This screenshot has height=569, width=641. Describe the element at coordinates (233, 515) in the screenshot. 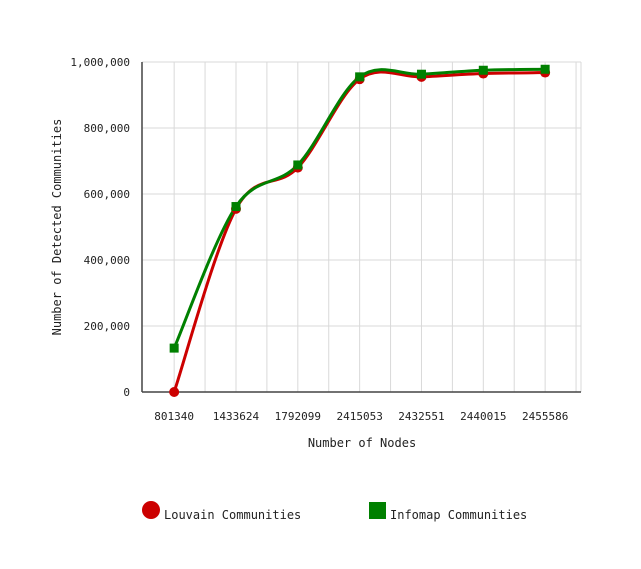

I see `legend-label-louvain: Louvain Communities` at that location.